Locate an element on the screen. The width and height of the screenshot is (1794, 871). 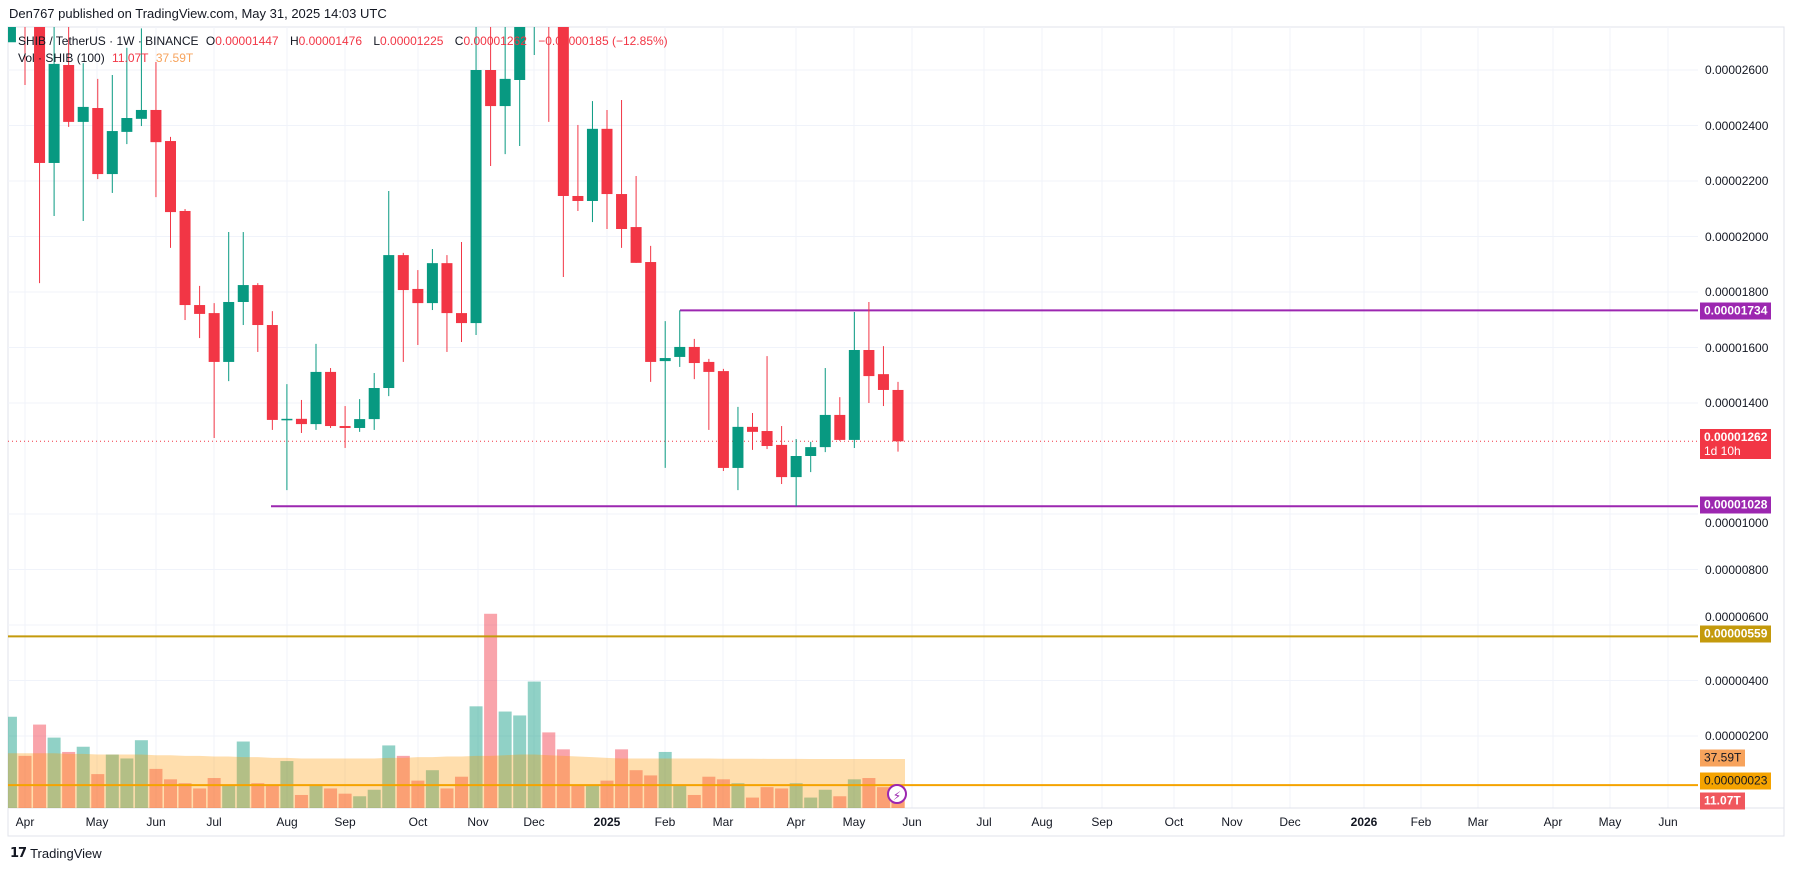
volume-legend: Vol · SHIB (100) 11.07T 37.59T is located at coordinates (107, 58).